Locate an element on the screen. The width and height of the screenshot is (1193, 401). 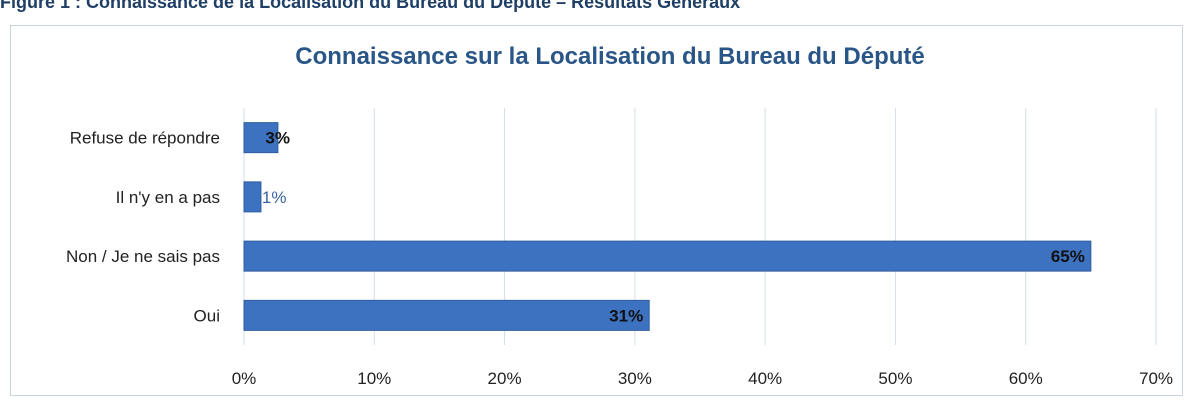
value-label: 65% is located at coordinates (1068, 256).